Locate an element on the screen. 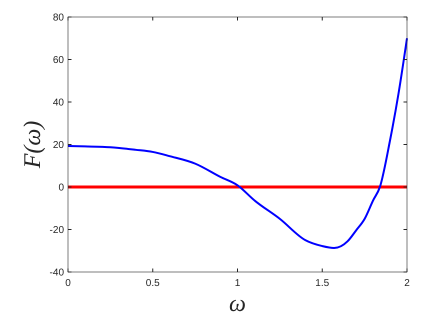 The image size is (421, 323). x-tick-label: 0.5 is located at coordinates (153, 283).